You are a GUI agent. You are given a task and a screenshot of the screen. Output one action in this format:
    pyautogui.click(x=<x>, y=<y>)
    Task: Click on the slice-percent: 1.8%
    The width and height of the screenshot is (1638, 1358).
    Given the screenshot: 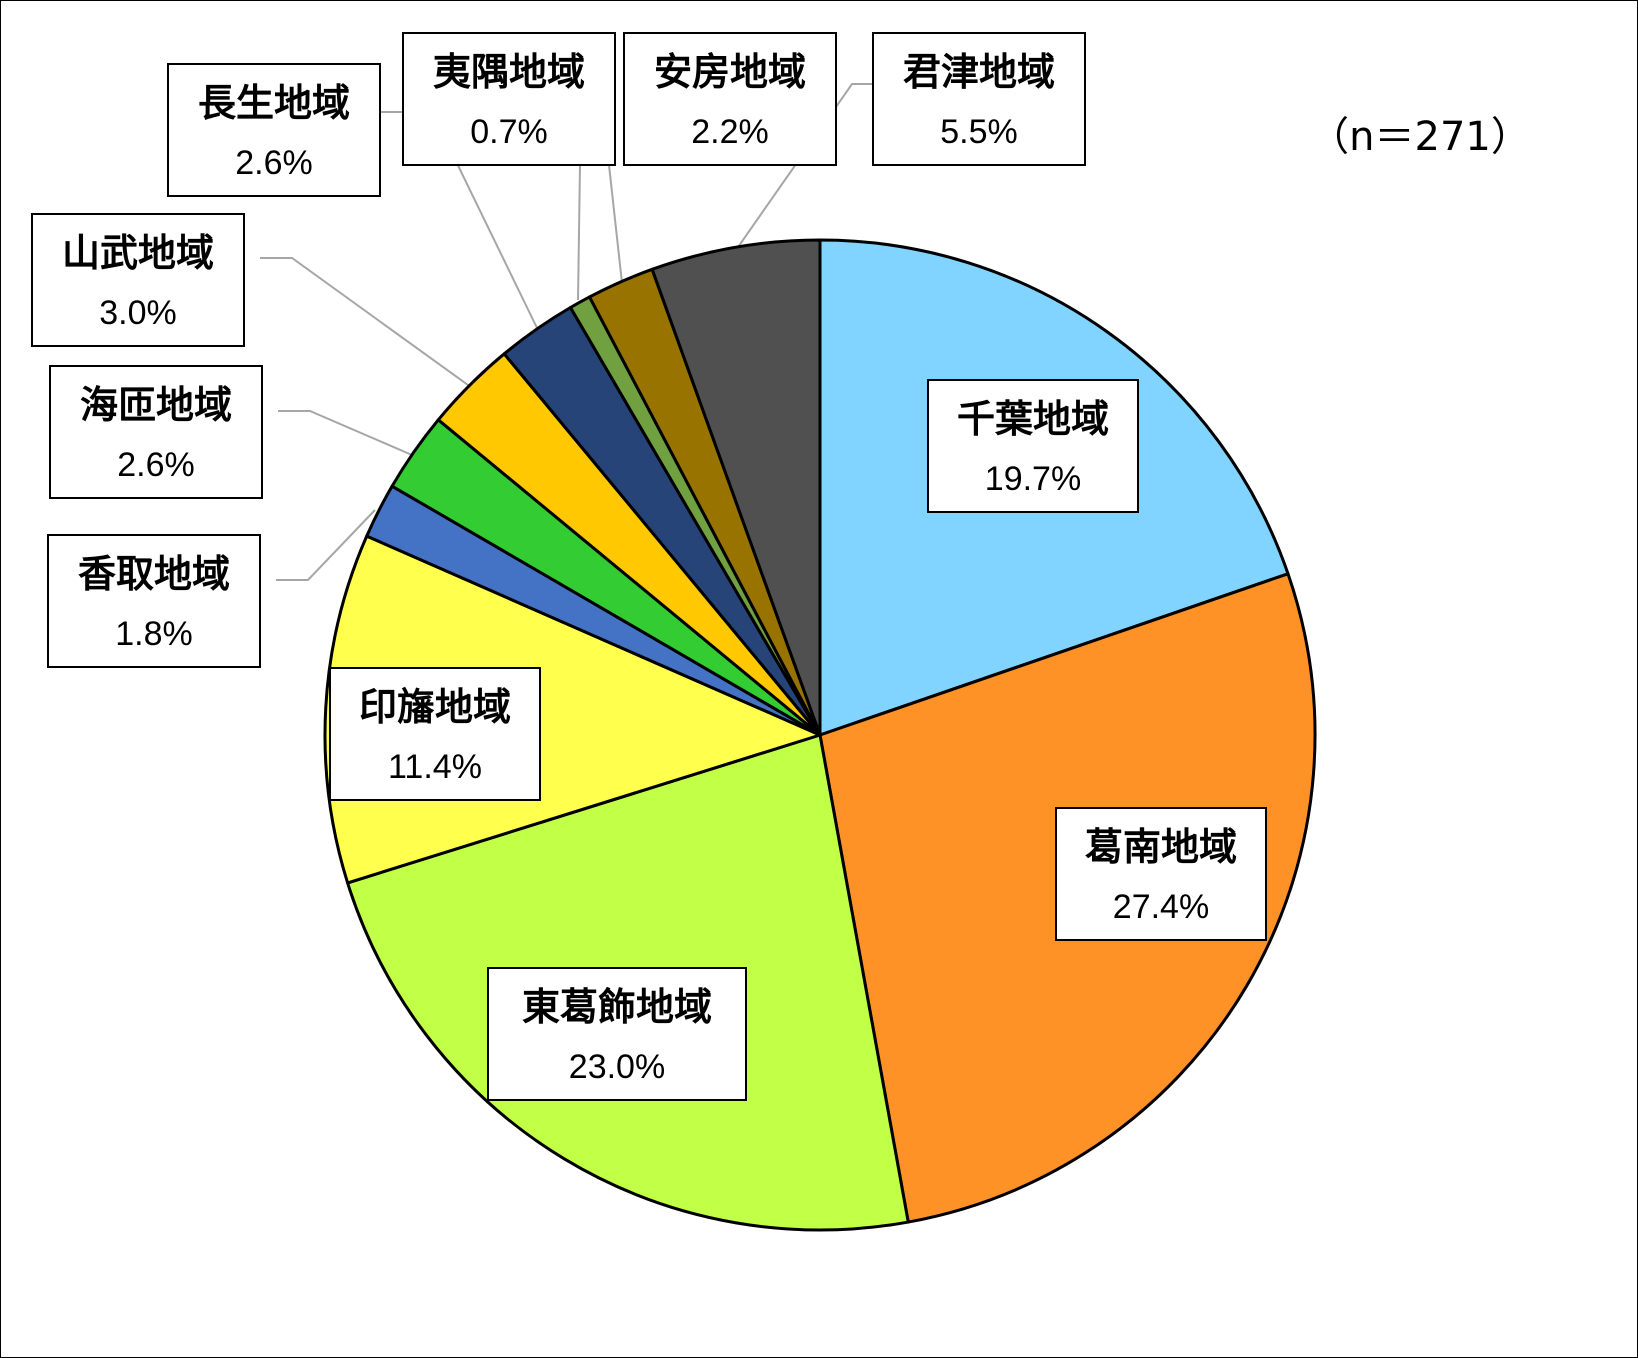 What is the action you would take?
    pyautogui.click(x=154, y=634)
    